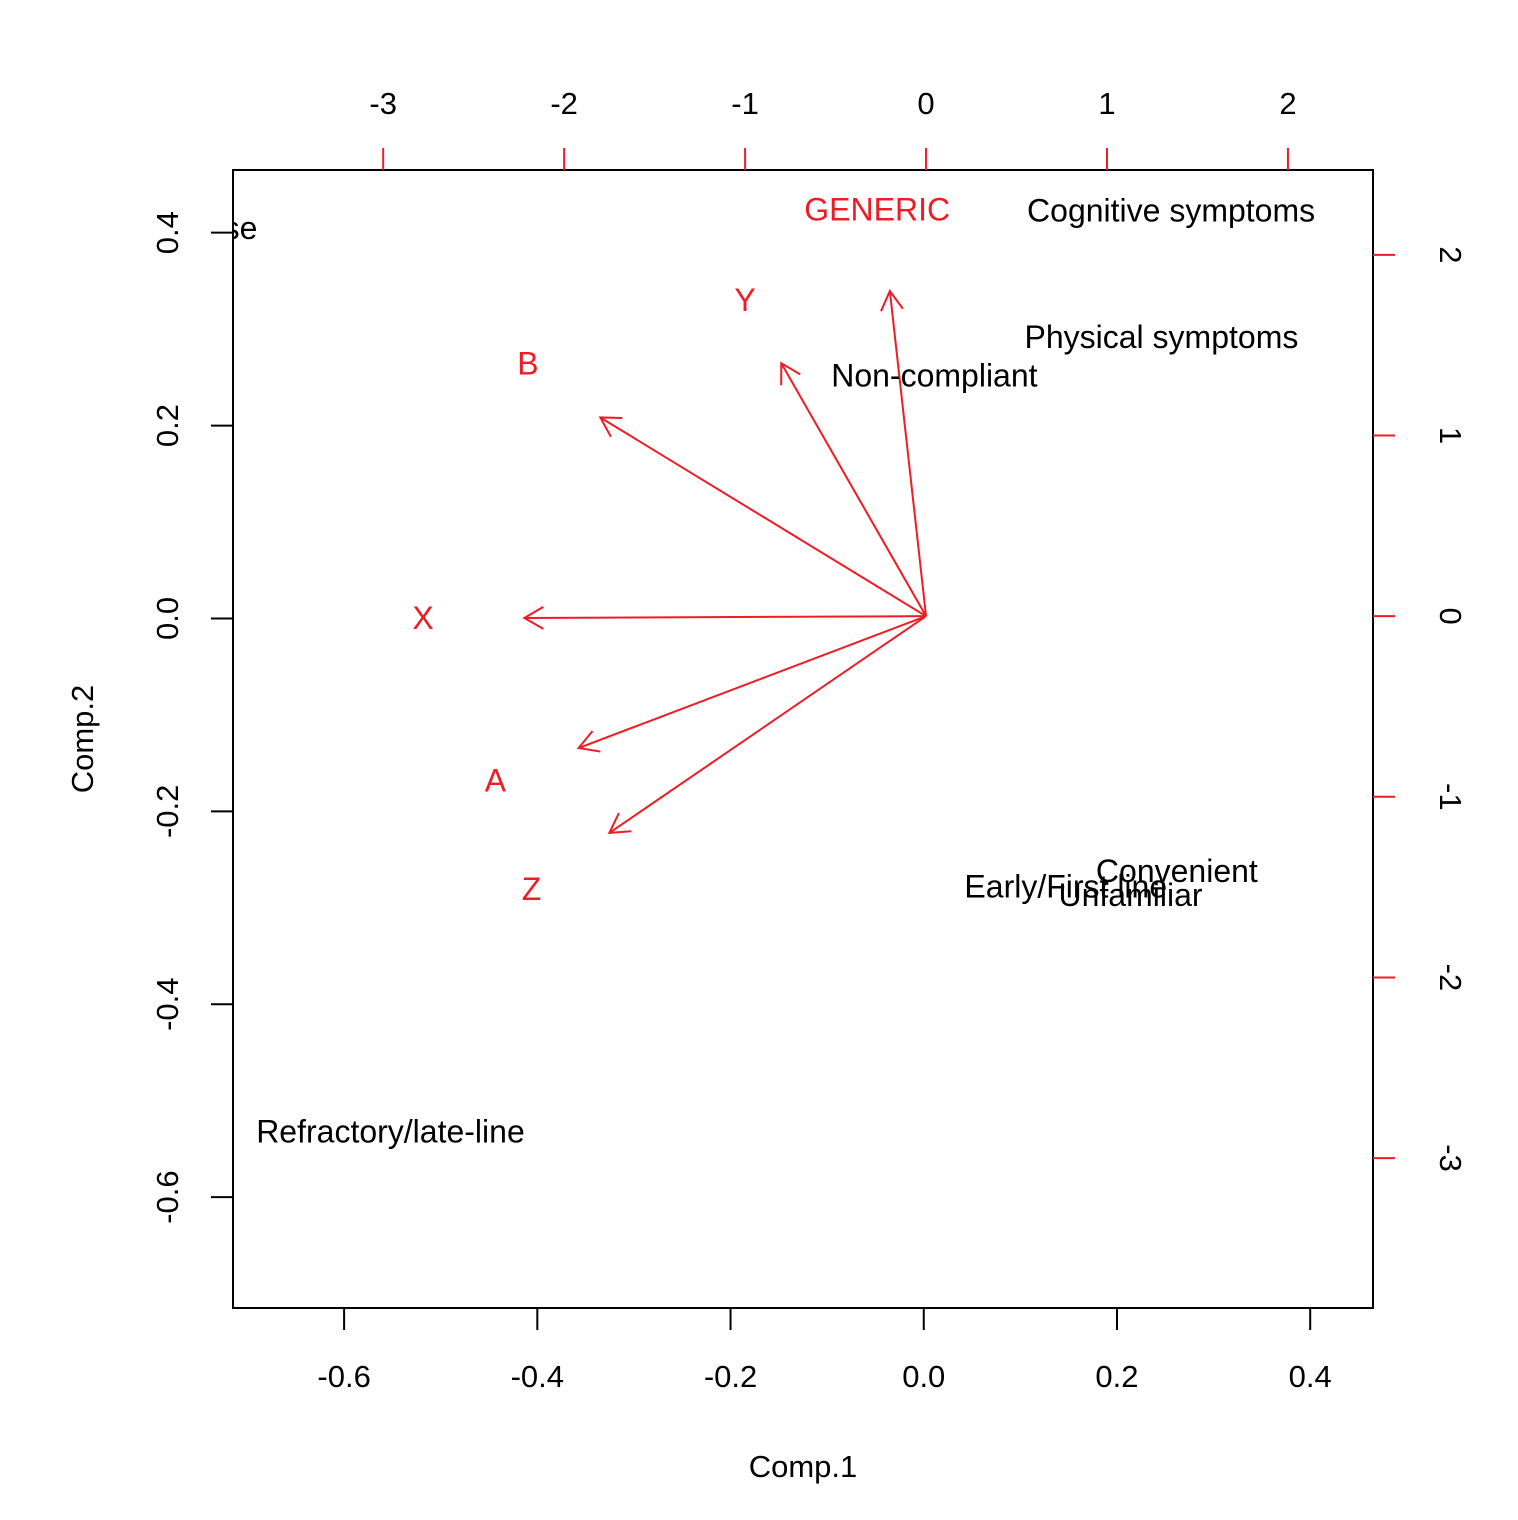 The image size is (1518, 1520). I want to click on x-tick-label: -0.2, so click(730, 1376).